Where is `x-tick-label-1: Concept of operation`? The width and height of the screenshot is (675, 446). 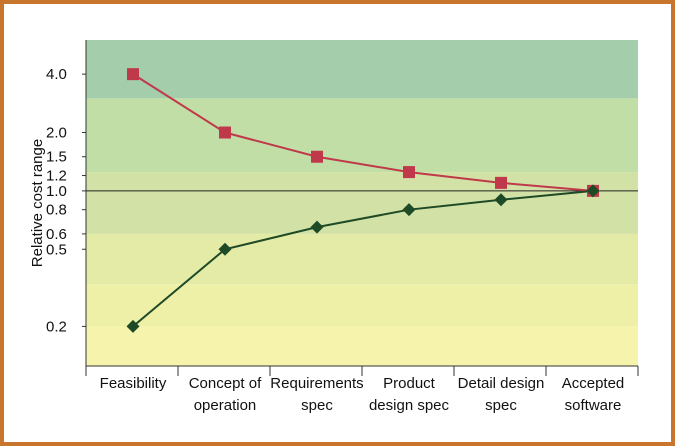 x-tick-label-1: Concept of operation is located at coordinates (225, 394).